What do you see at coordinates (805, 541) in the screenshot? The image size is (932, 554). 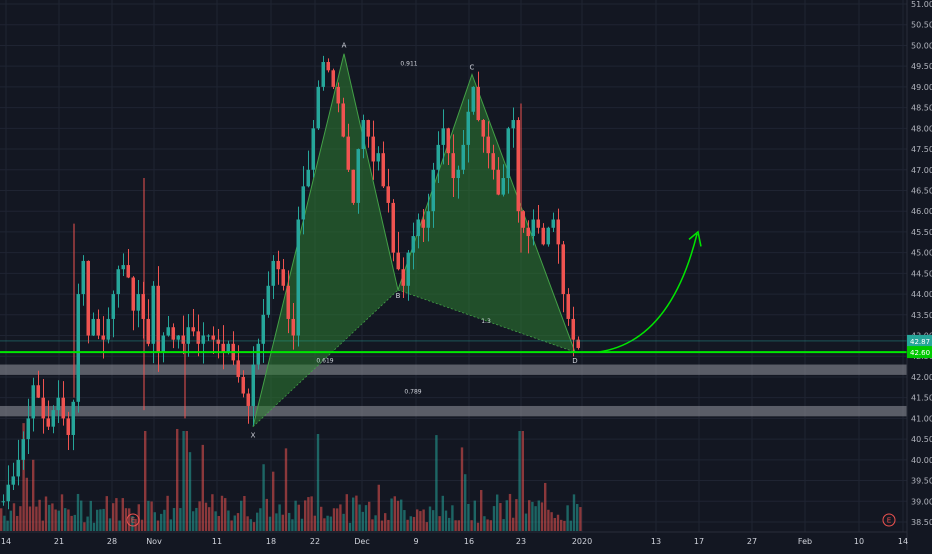 I see `x-tick-label: Feb` at bounding box center [805, 541].